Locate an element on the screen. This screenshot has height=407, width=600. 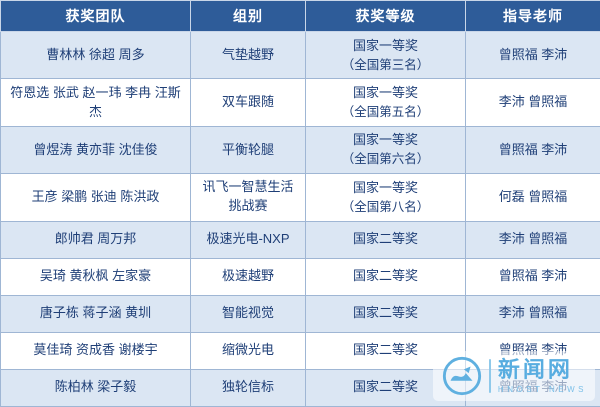
header-award: 获奖等级 is located at coordinates (385, 16).